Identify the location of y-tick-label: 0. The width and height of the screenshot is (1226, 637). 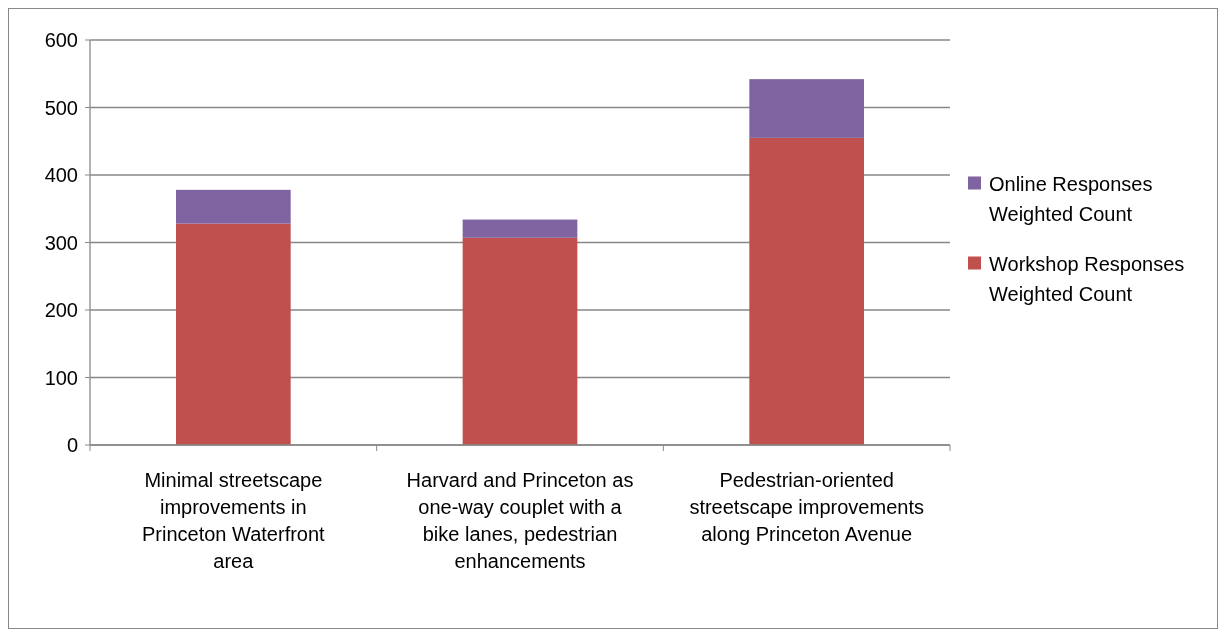
(72, 445).